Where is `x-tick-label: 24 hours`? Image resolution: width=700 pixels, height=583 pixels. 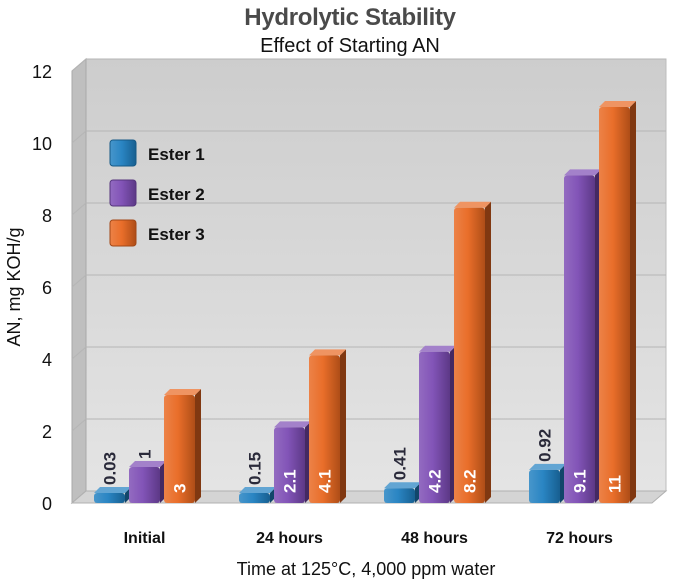
x-tick-label: 24 hours is located at coordinates (289, 538).